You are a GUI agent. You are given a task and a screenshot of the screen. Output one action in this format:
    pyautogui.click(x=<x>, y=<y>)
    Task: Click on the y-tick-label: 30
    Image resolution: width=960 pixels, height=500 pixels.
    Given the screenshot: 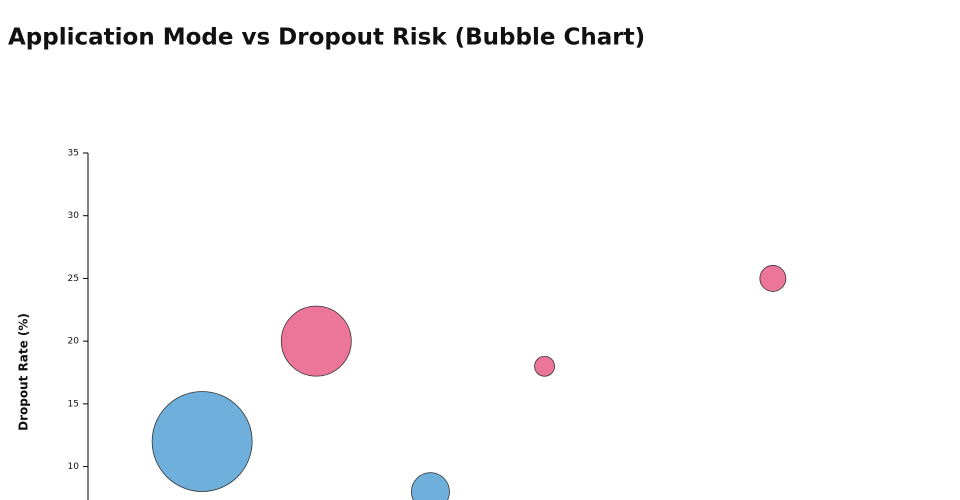 What is the action you would take?
    pyautogui.click(x=74, y=216)
    